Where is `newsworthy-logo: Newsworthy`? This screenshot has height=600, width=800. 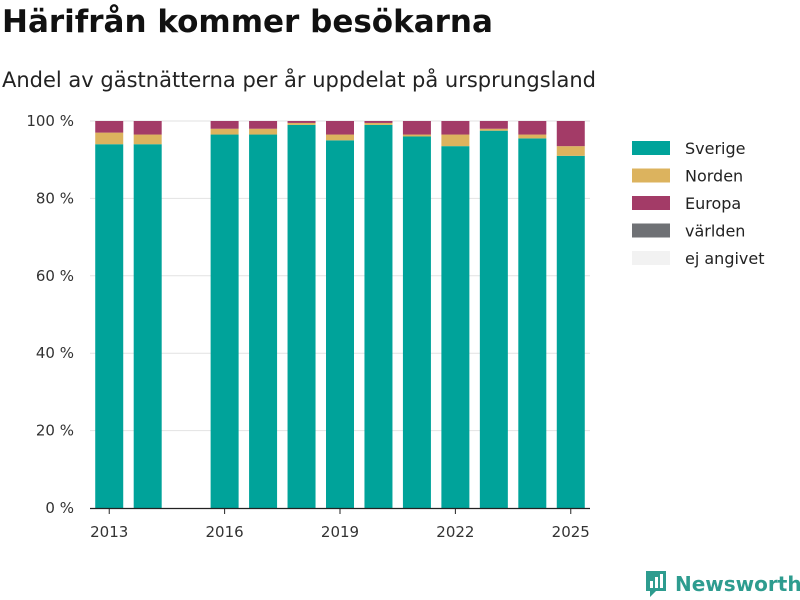 newsworthy-logo: Newsworthy is located at coordinates (722, 584).